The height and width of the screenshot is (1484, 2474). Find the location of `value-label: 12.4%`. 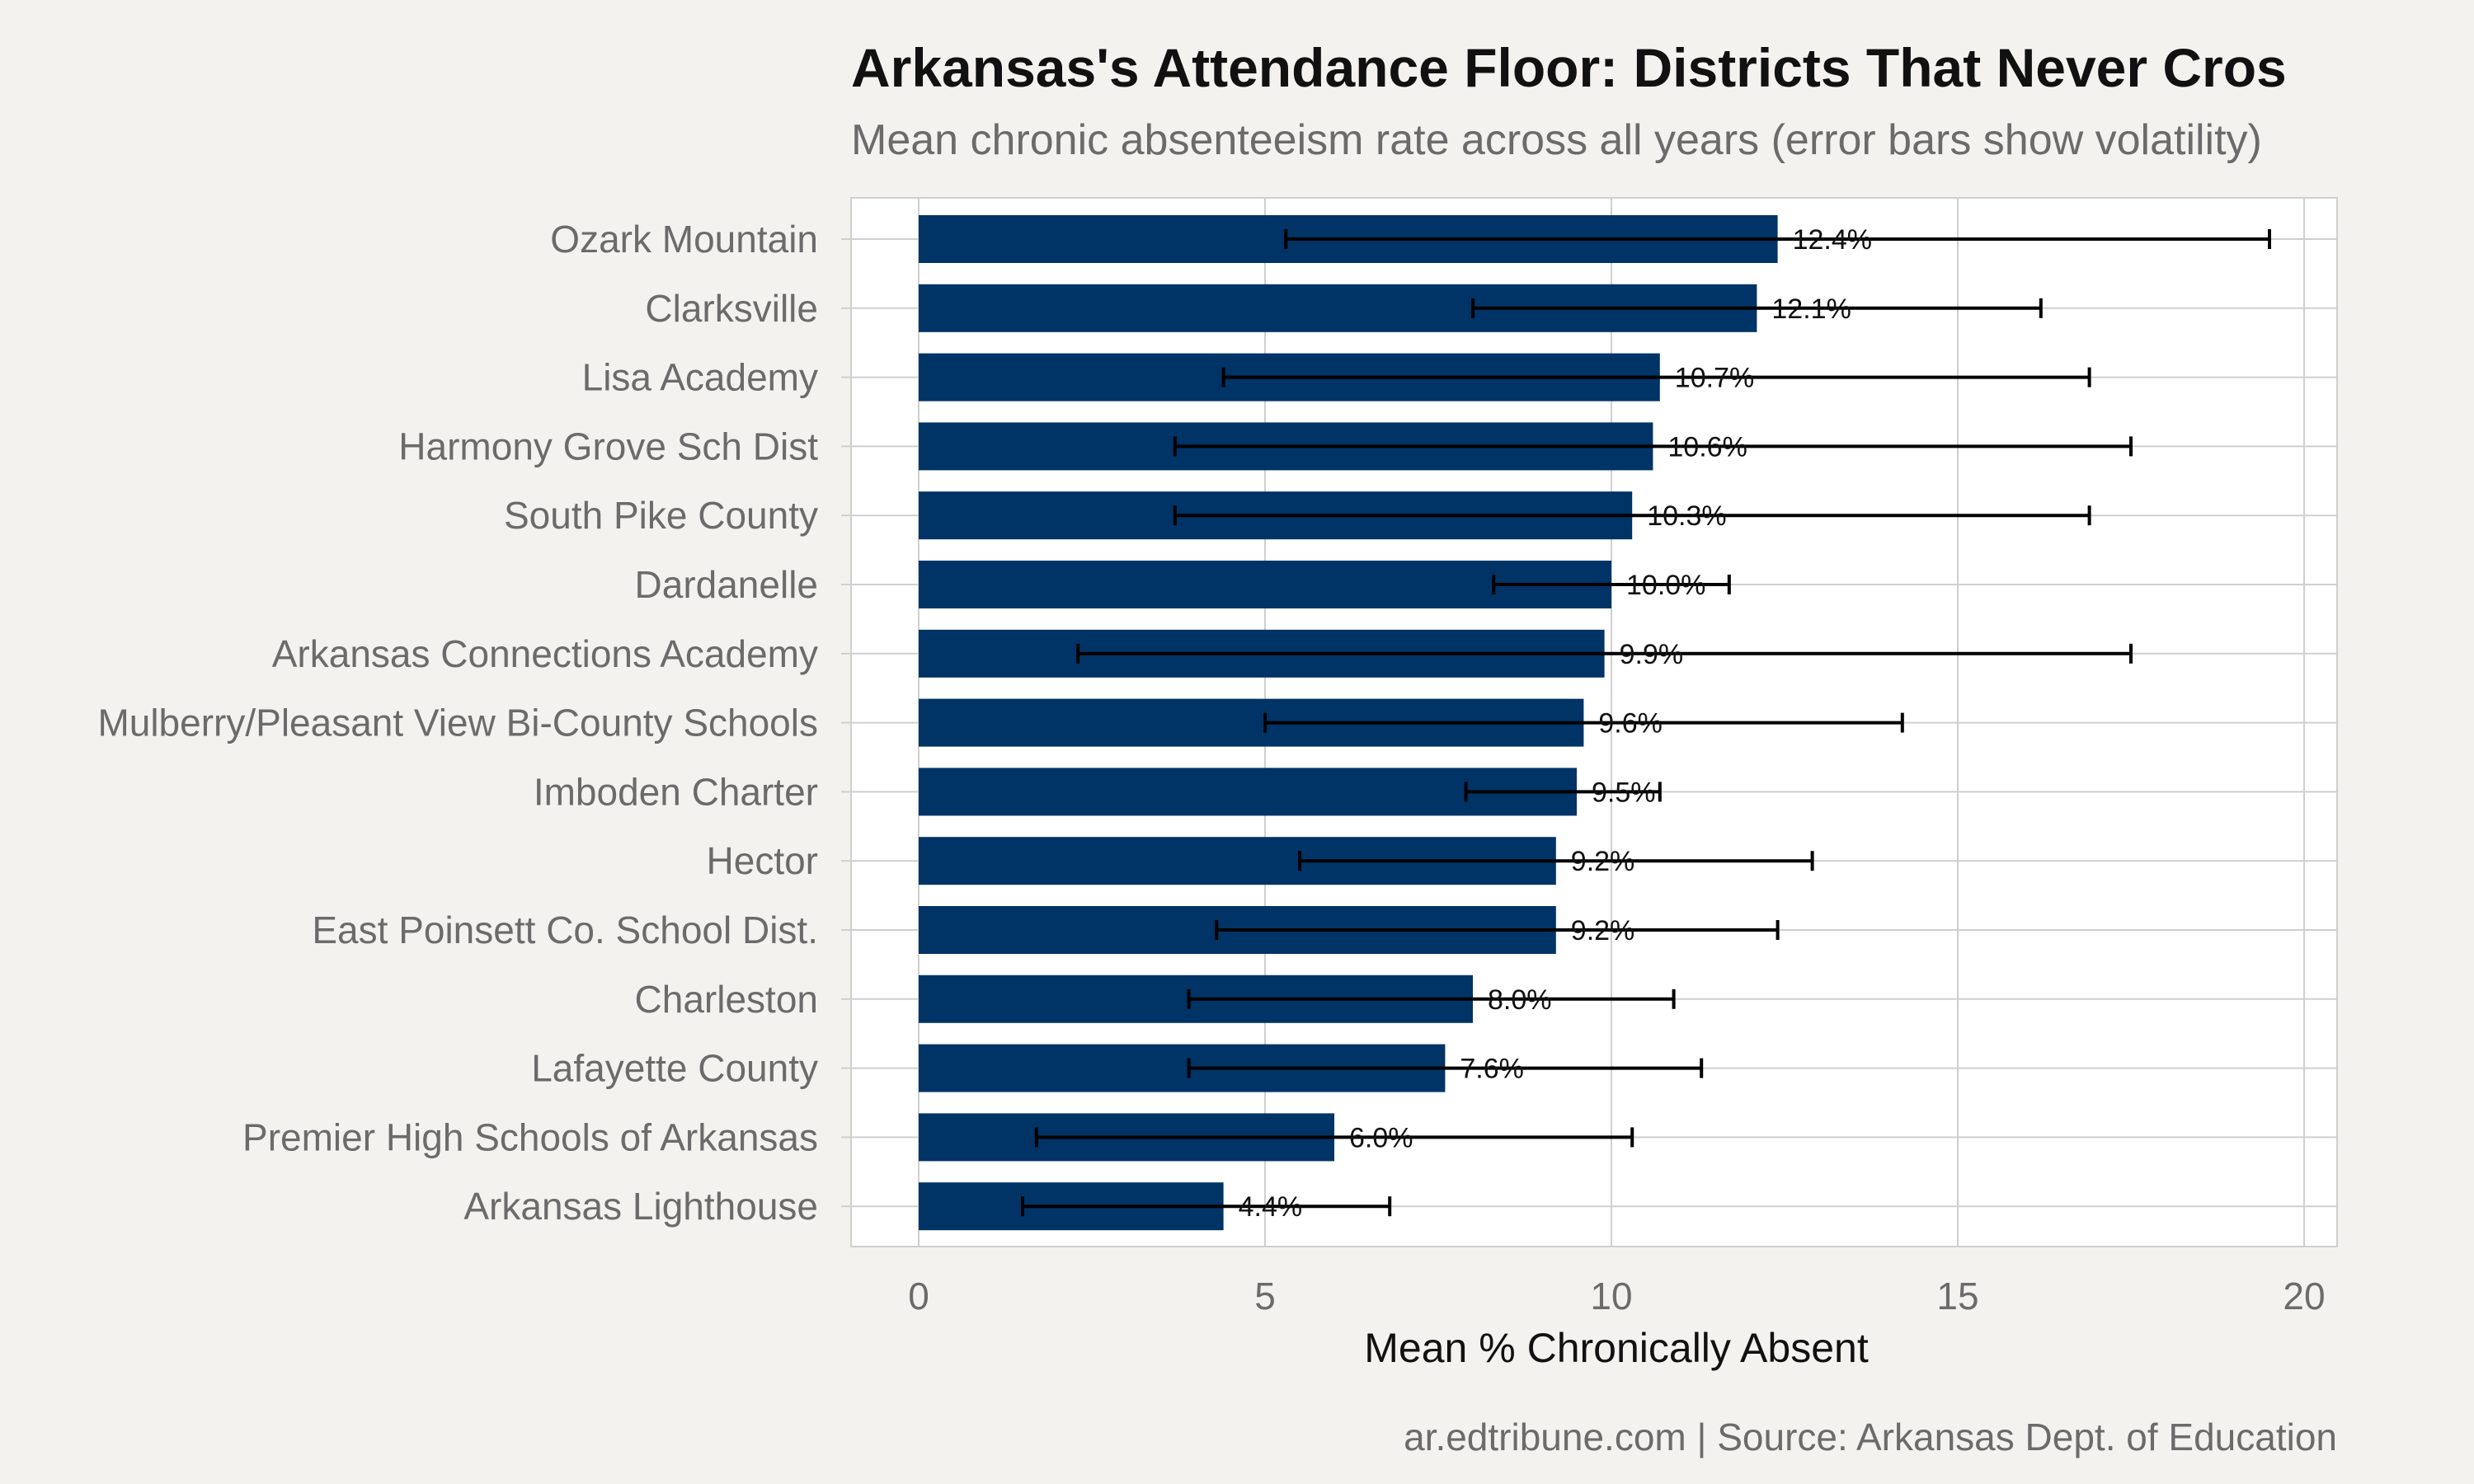

value-label: 12.4% is located at coordinates (1832, 240).